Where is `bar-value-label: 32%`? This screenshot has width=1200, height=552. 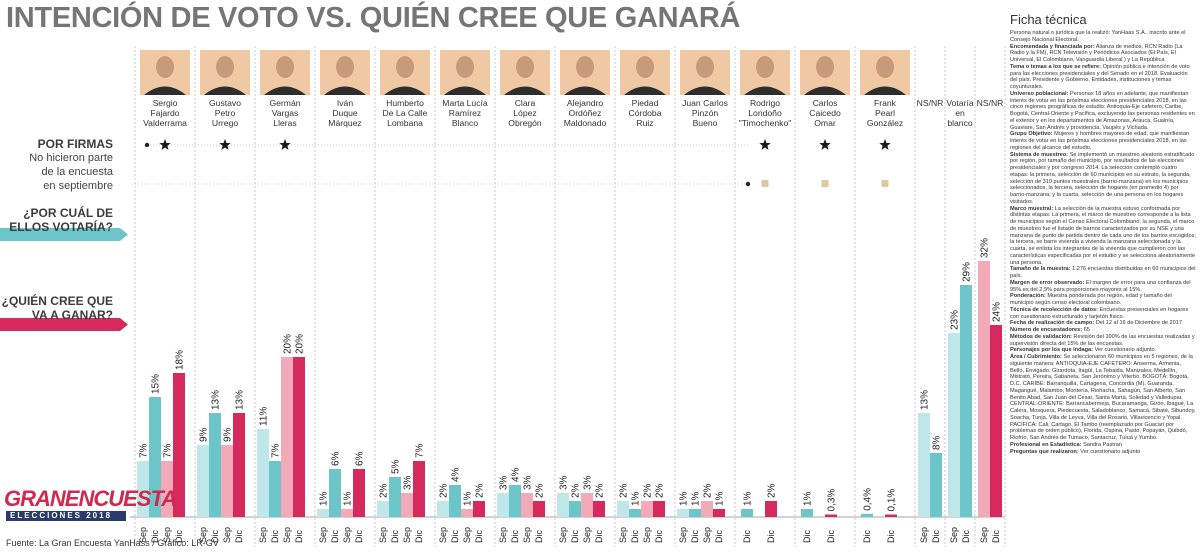
bar-value-label: 32% is located at coordinates (985, 248).